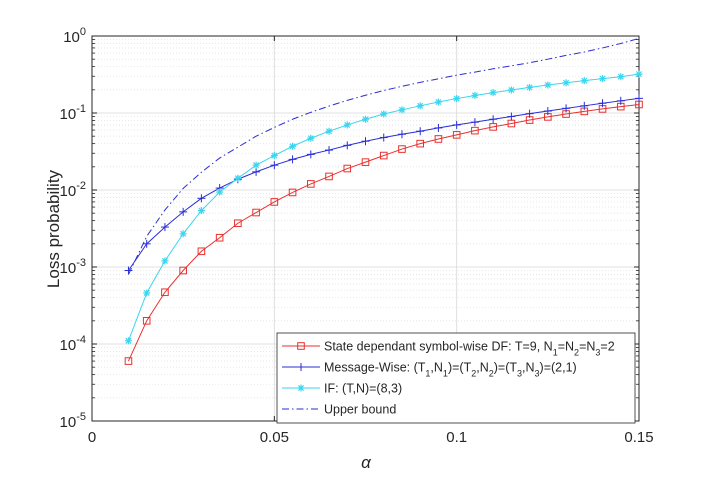  Describe the element at coordinates (360, 410) in the screenshot. I see `legend-label: Upper bound` at that location.